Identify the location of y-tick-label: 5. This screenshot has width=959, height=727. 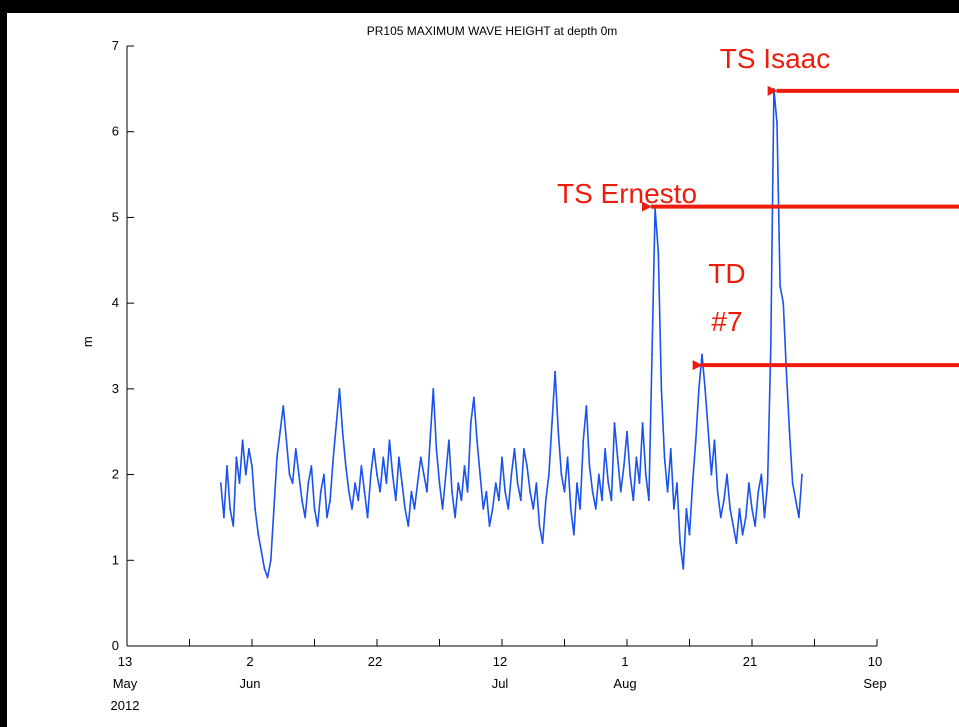
(115, 216).